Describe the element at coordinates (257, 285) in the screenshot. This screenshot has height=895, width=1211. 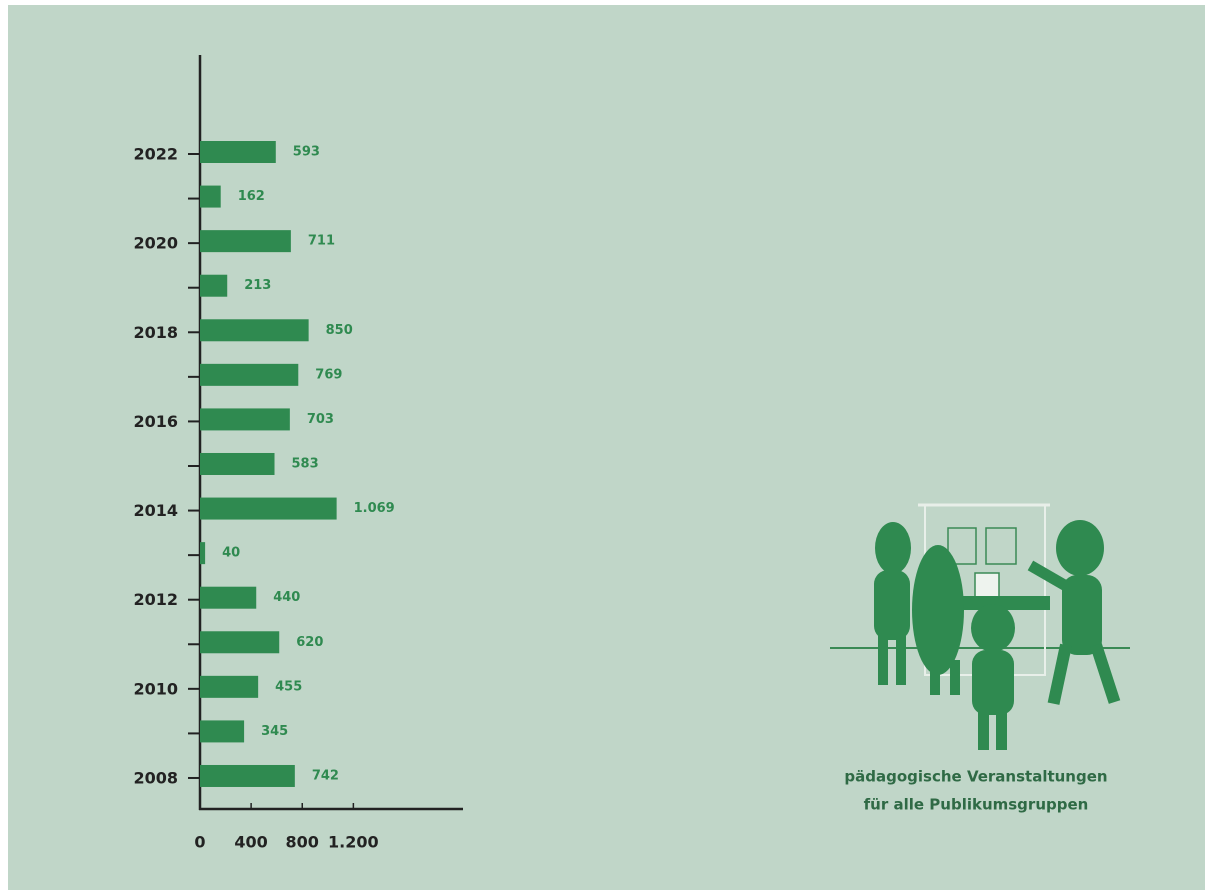
I see `value-label: 213` at that location.